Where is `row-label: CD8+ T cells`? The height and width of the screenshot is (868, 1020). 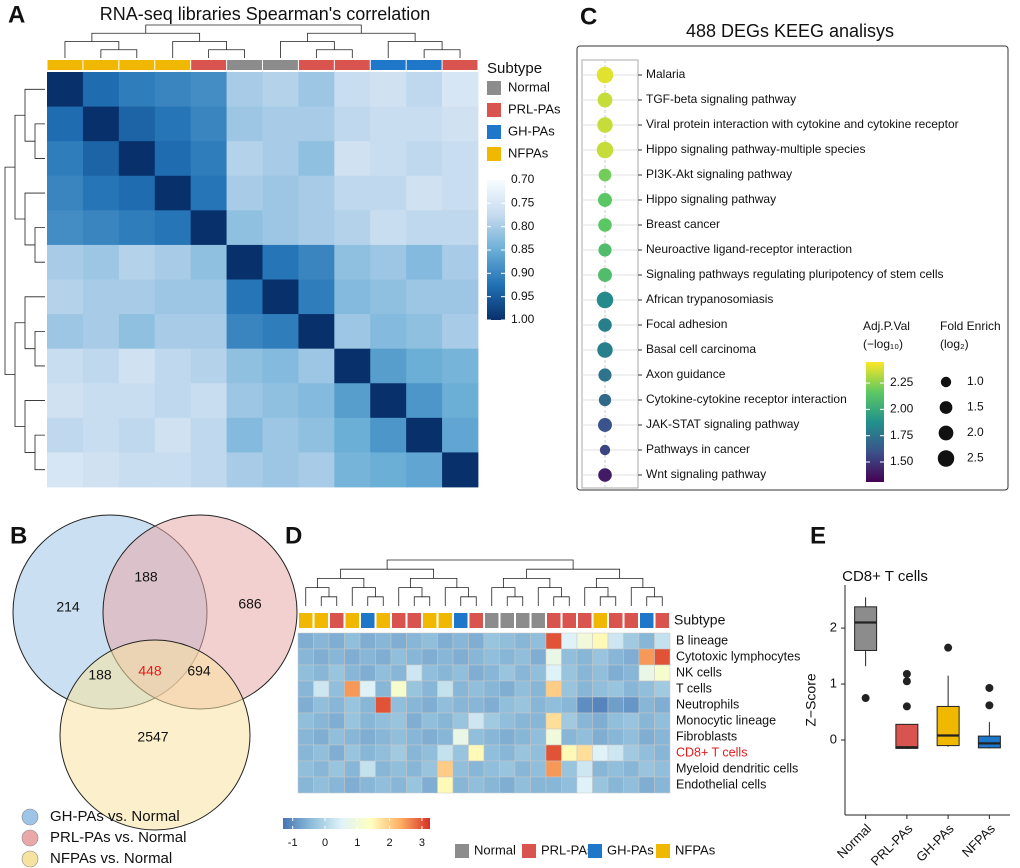 row-label: CD8+ T cells is located at coordinates (711, 752).